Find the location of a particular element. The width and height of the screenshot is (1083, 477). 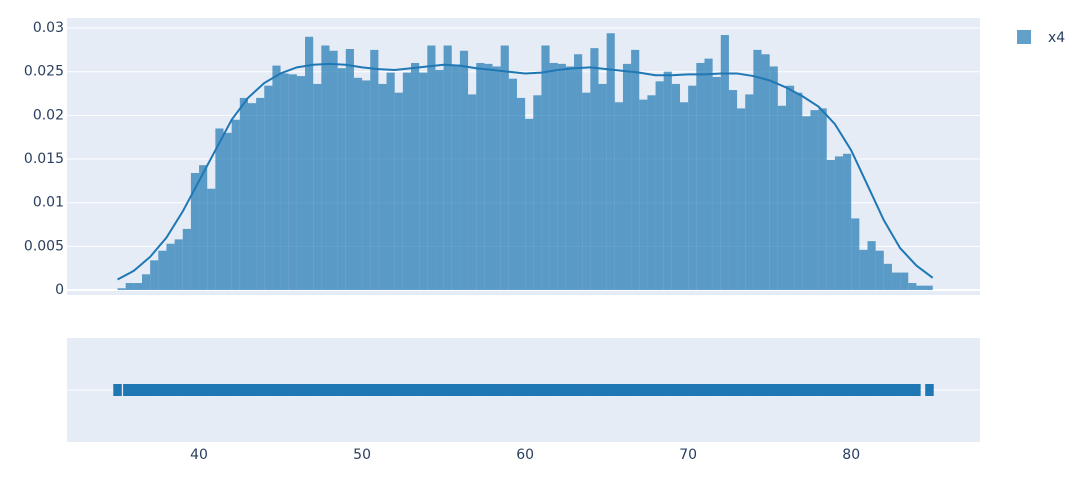

y-tick-label: 0.005 is located at coordinates (44, 246).